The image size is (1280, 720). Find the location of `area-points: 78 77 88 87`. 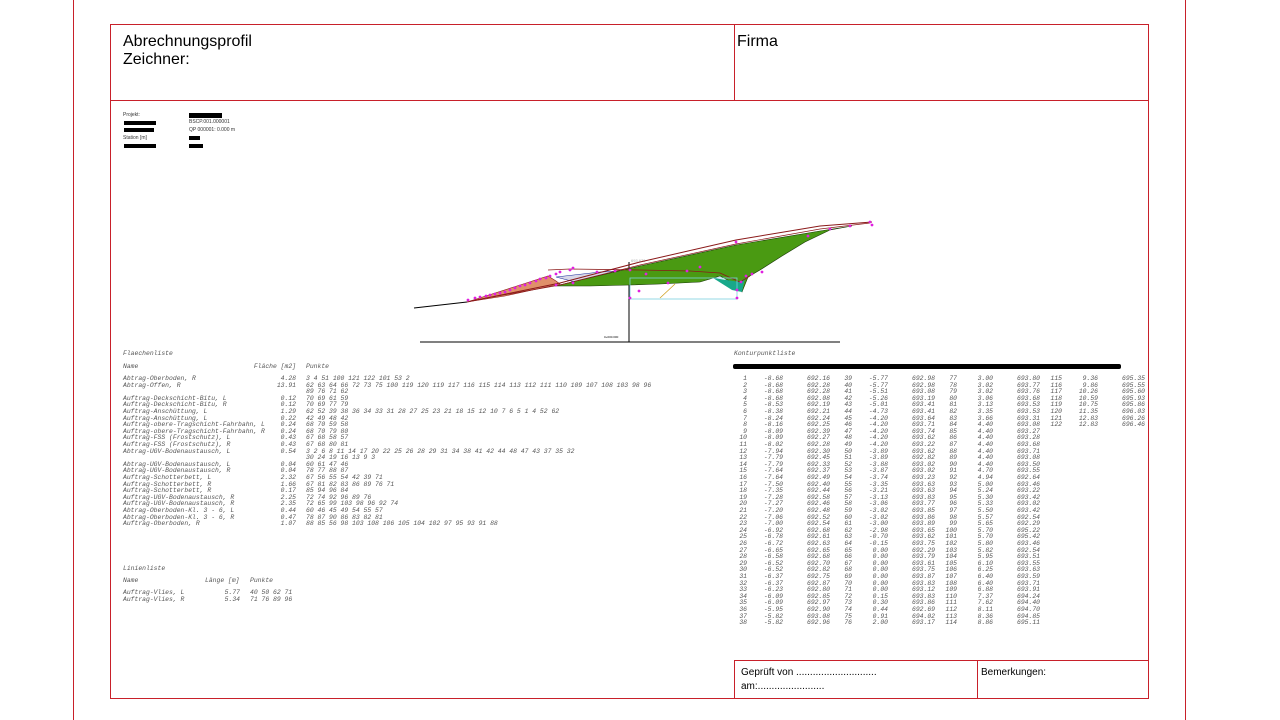

area-points: 78 77 88 87 is located at coordinates (327, 471).